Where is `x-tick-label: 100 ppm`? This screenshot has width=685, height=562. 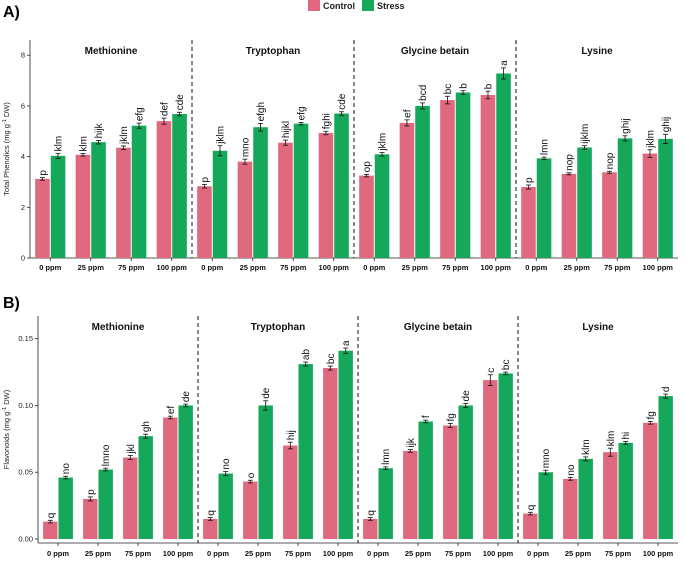 x-tick-label: 100 ppm is located at coordinates (338, 553).